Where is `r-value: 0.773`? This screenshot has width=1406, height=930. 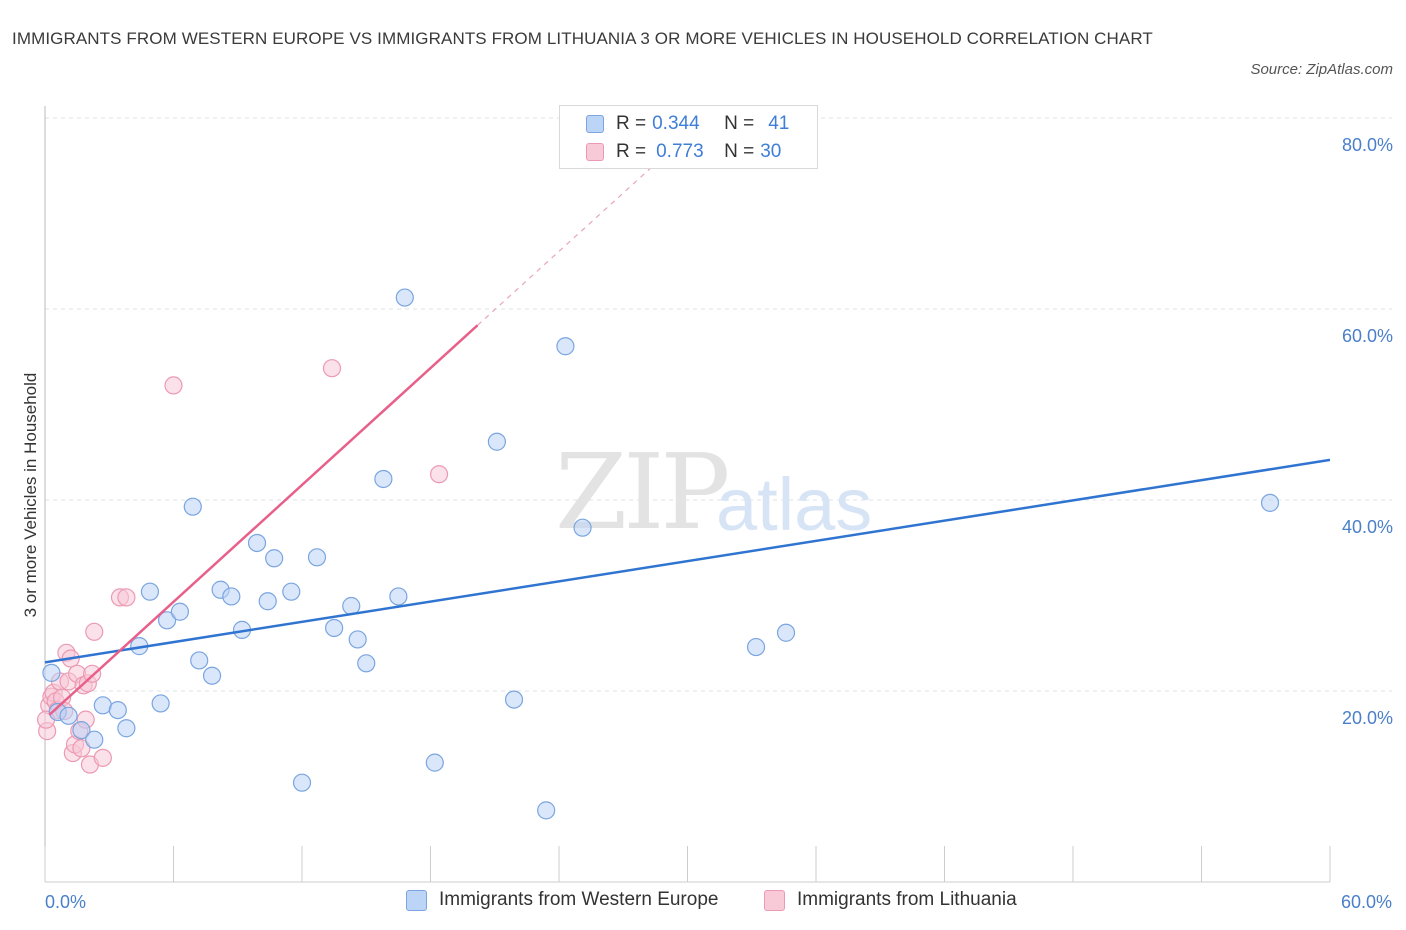
r-value: 0.773 is located at coordinates (680, 151).